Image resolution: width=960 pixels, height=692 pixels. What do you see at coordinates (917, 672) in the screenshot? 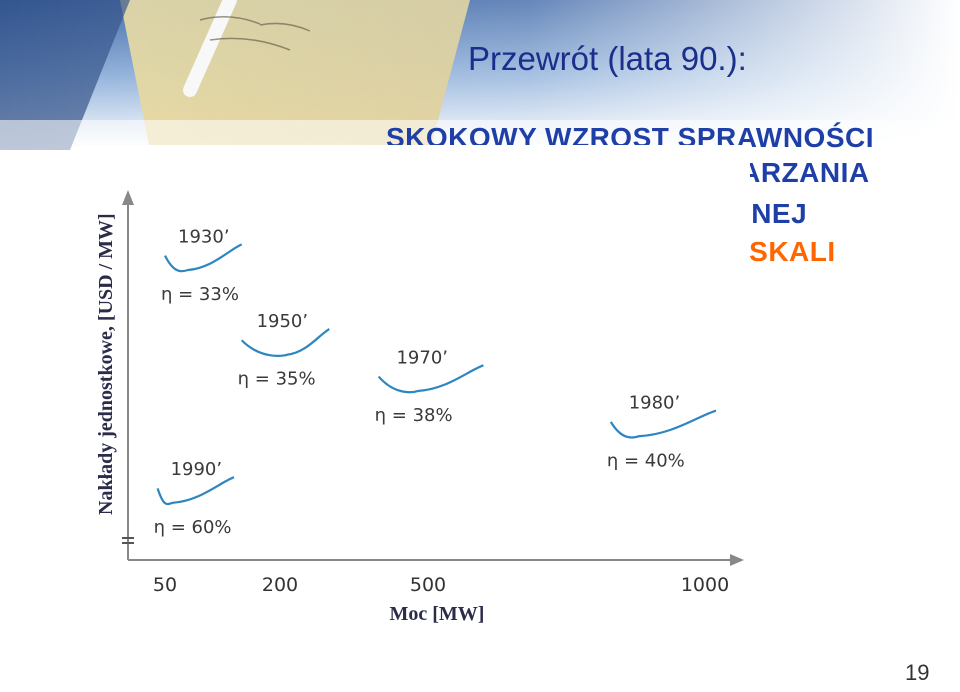
I see `page-number: 19` at bounding box center [917, 672].